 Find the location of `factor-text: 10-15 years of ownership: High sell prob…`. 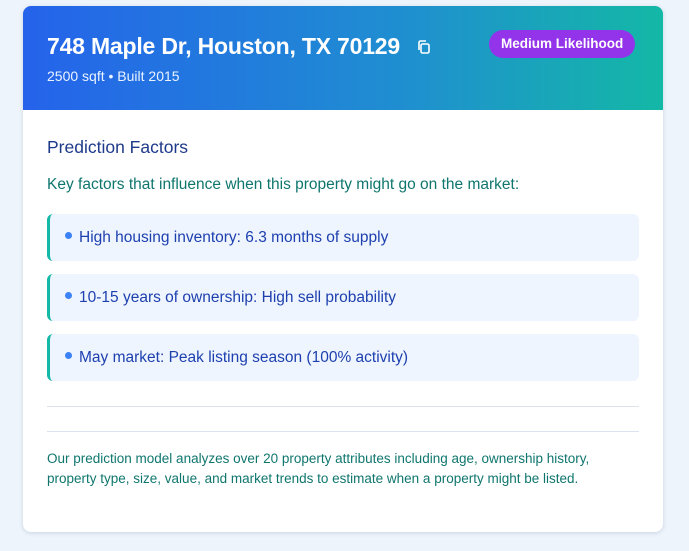

factor-text: 10-15 years of ownership: High sell prob… is located at coordinates (238, 297).